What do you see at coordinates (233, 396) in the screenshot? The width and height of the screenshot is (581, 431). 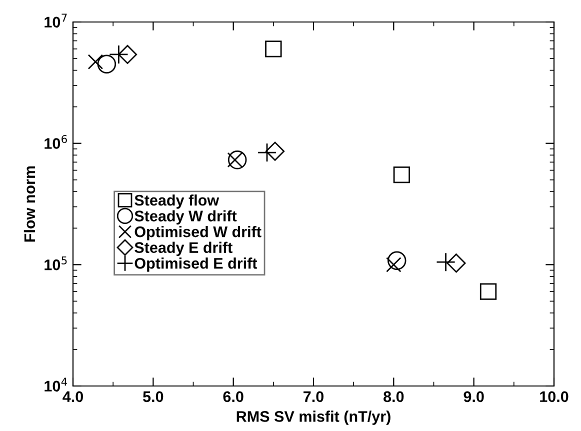 I see `x-tick-label: 6.0` at bounding box center [233, 396].